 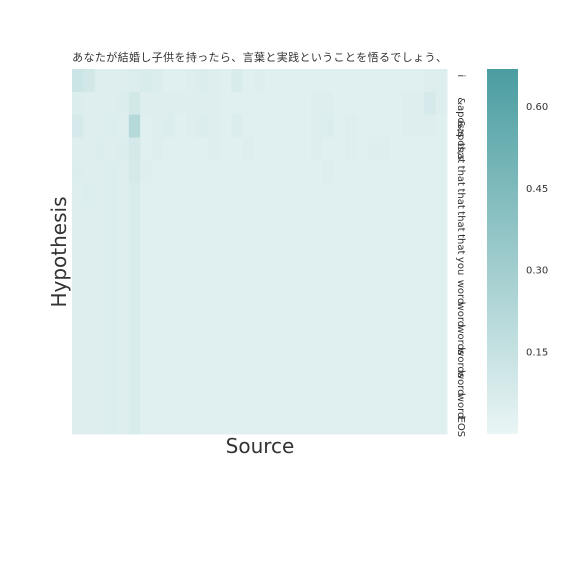 What do you see at coordinates (418, 57) in the screenshot?
I see `x-tick-label: ょ` at bounding box center [418, 57].